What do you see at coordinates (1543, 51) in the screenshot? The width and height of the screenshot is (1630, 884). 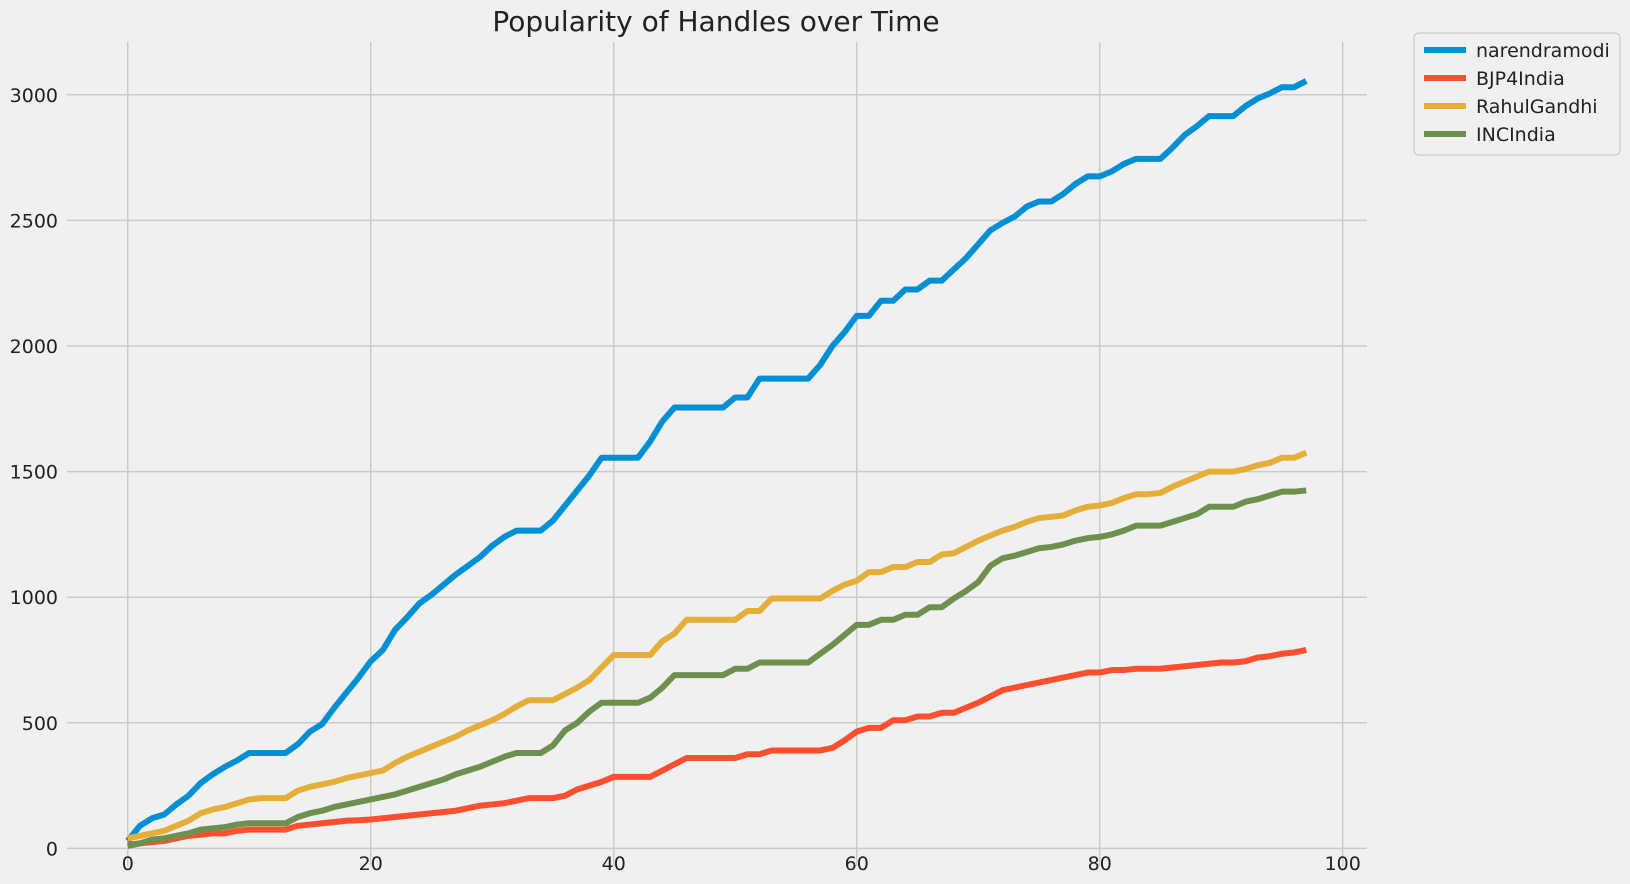 I see `legend-label: narendramodi` at bounding box center [1543, 51].